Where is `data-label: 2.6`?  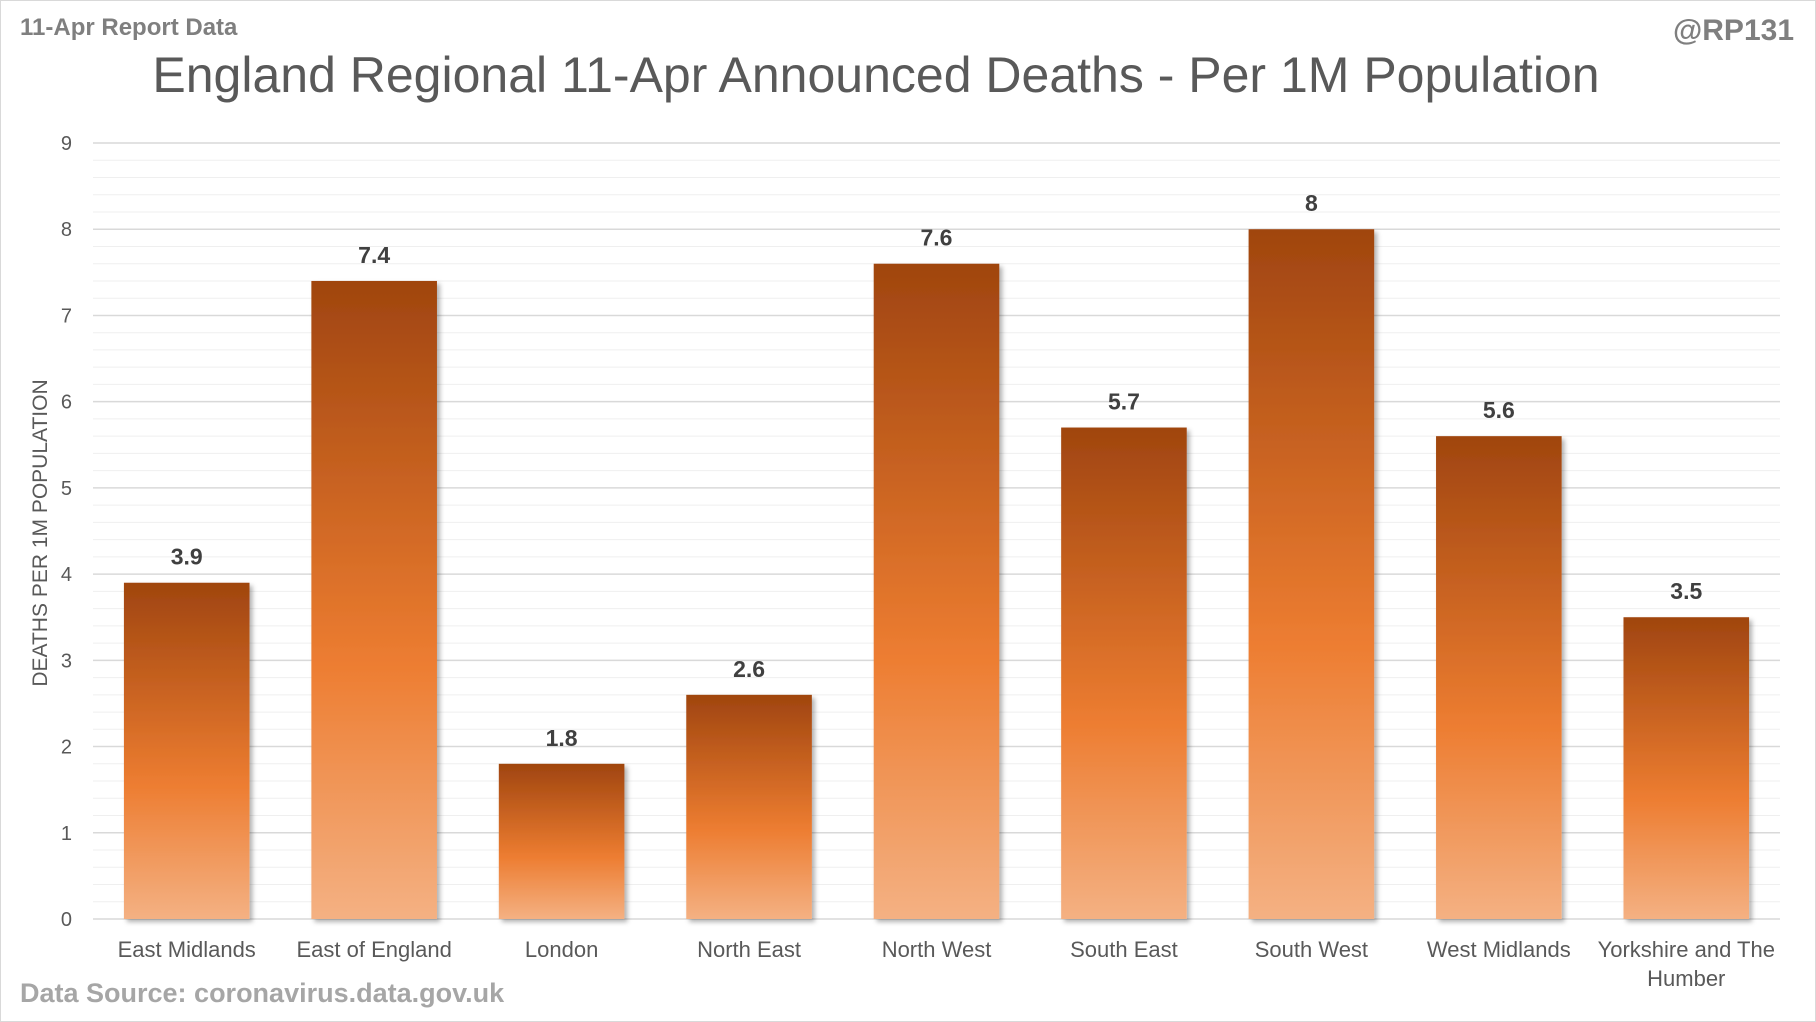
data-label: 2.6 is located at coordinates (749, 669).